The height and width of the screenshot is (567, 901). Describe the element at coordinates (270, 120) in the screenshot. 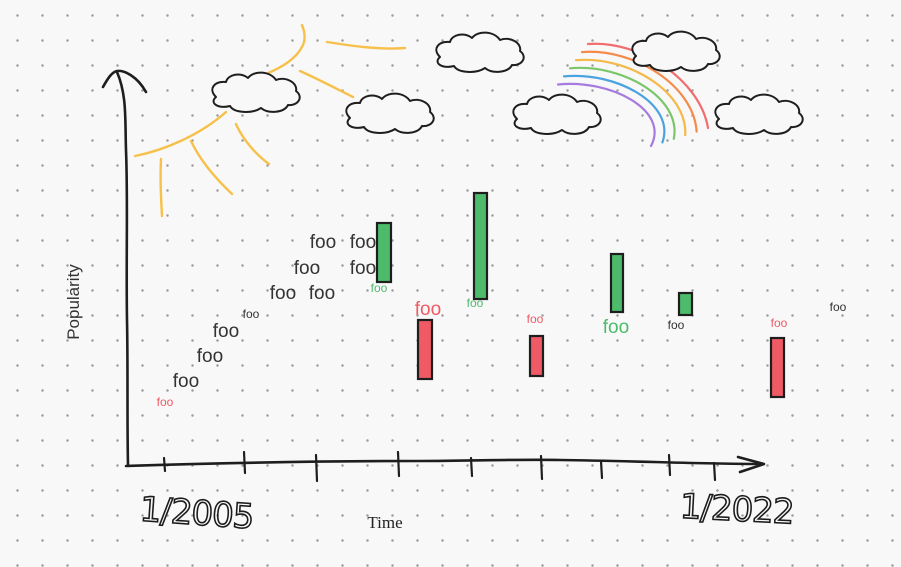

I see `sun-doodle` at that location.